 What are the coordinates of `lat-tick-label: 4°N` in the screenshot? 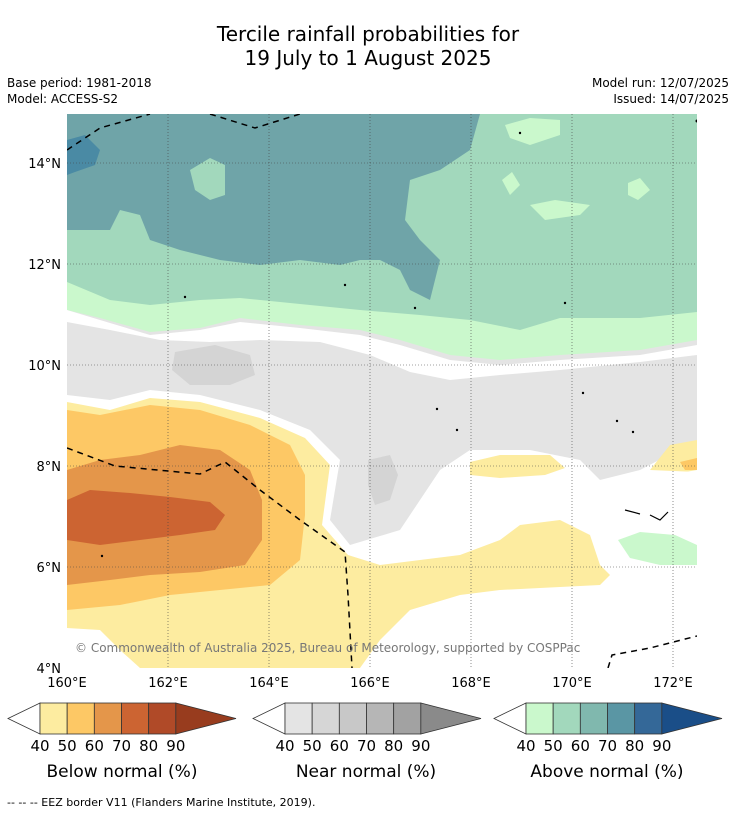 It's located at (49, 669).